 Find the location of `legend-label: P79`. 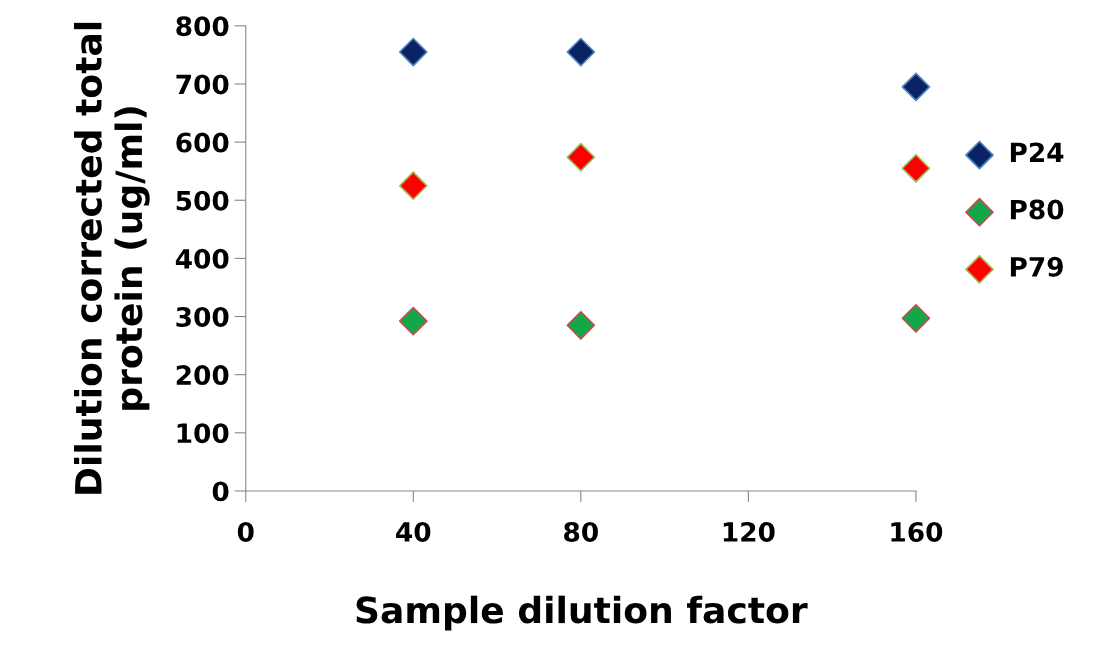

legend-label: P79 is located at coordinates (1036, 266).